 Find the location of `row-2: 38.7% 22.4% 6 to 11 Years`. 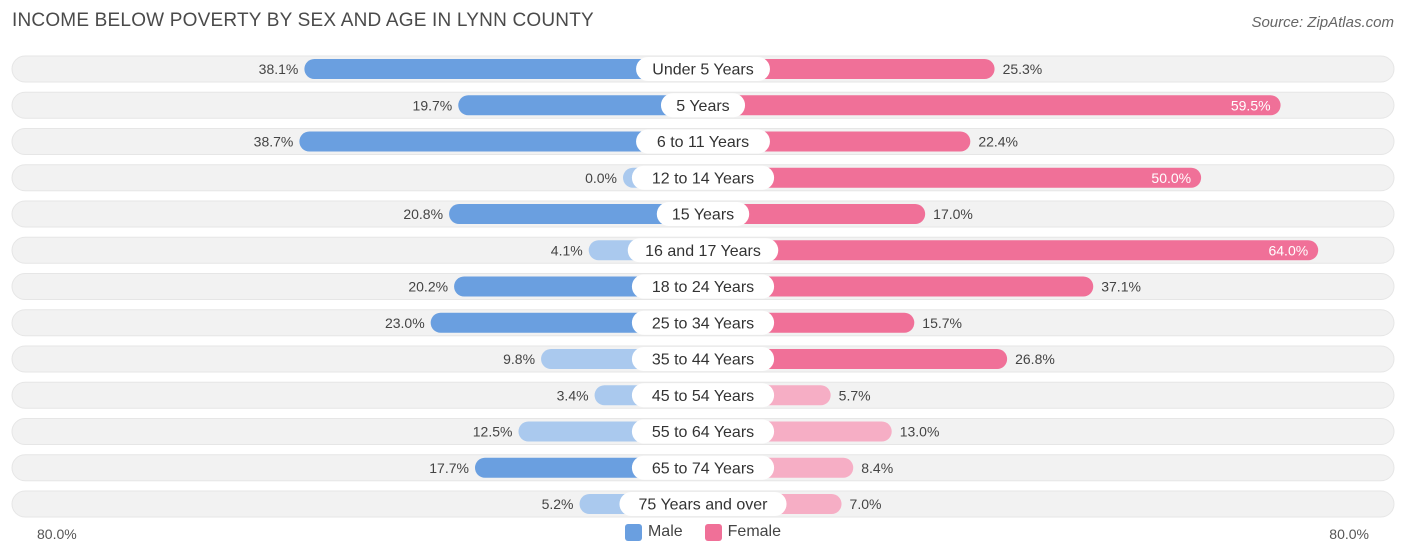

row-2: 38.7% 22.4% 6 to 11 Years is located at coordinates (703, 141).